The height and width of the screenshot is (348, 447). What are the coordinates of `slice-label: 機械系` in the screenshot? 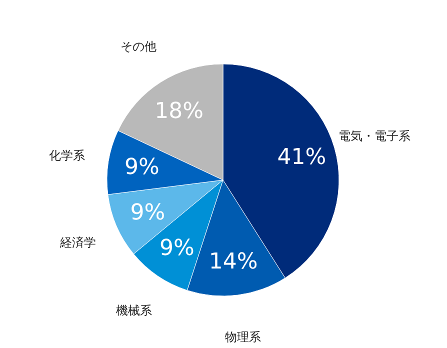 It's located at (134, 311).